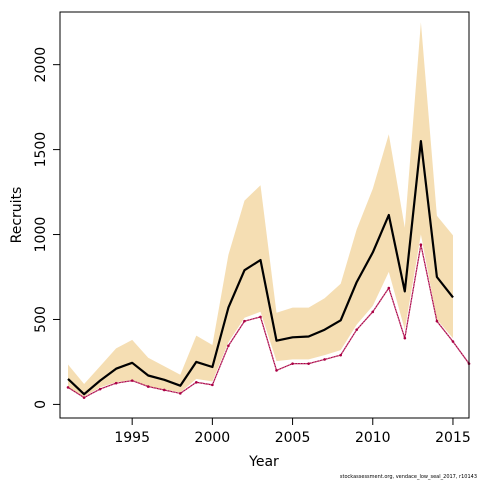  What do you see at coordinates (453, 438) in the screenshot?
I see `x-tick-label: 2015` at bounding box center [453, 438].